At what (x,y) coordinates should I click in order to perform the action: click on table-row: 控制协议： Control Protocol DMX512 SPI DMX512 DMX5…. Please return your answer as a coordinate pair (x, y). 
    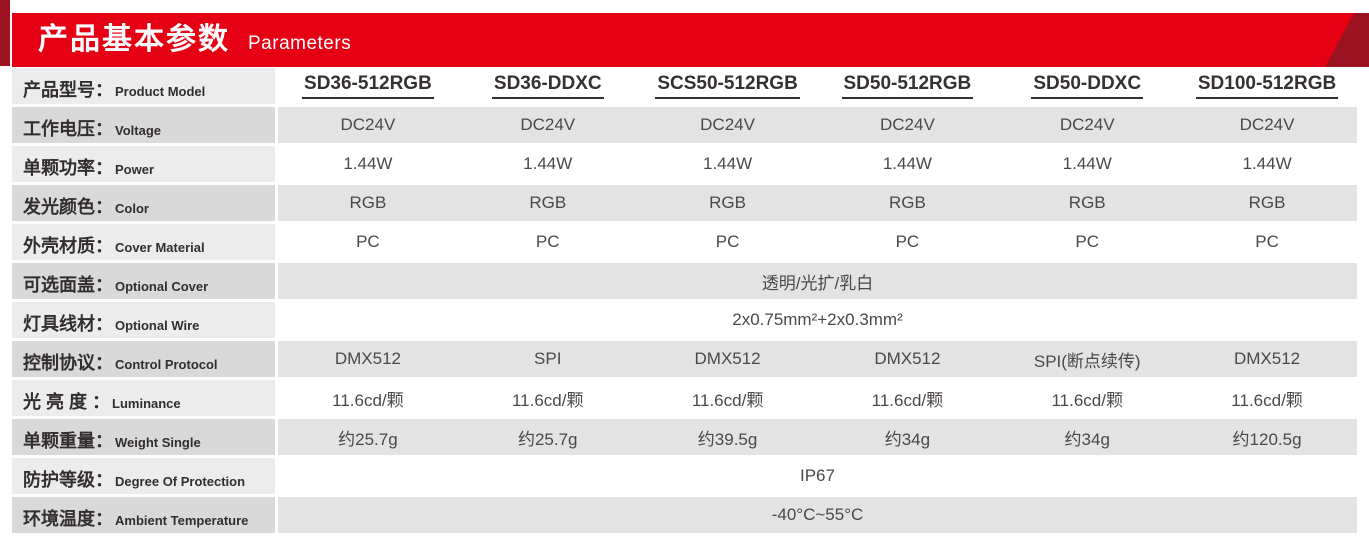
    Looking at the image, I should click on (684, 359).